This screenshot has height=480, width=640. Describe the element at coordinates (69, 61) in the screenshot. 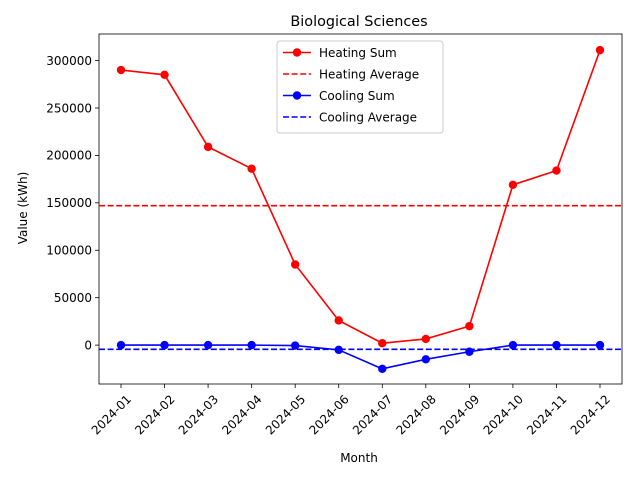

I see `y-tick-label: 300000` at that location.